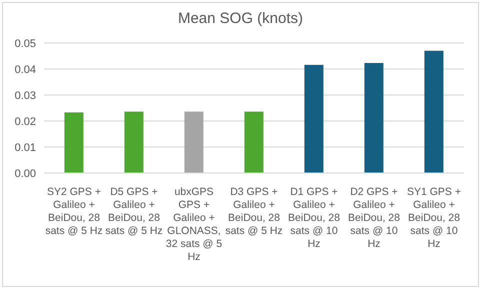 Image resolution: width=481 pixels, height=289 pixels. Describe the element at coordinates (74, 211) in the screenshot. I see `x-tick-label: SY2 GPS + Galileo + BeiDou, 28 sats @ 5 Hz` at that location.